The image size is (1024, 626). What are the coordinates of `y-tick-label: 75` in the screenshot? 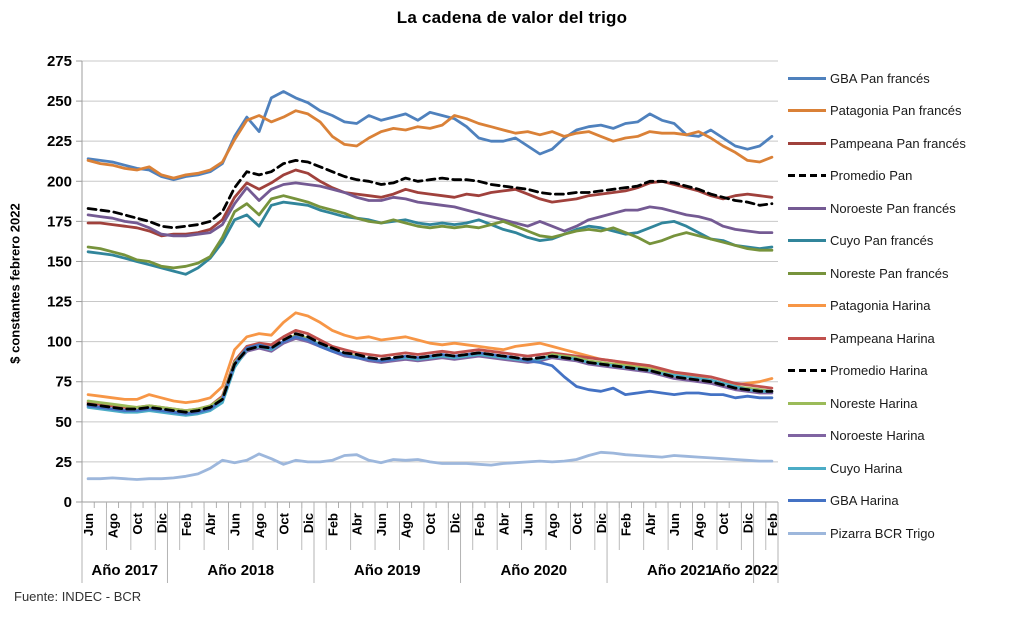 It's located at (63, 382).